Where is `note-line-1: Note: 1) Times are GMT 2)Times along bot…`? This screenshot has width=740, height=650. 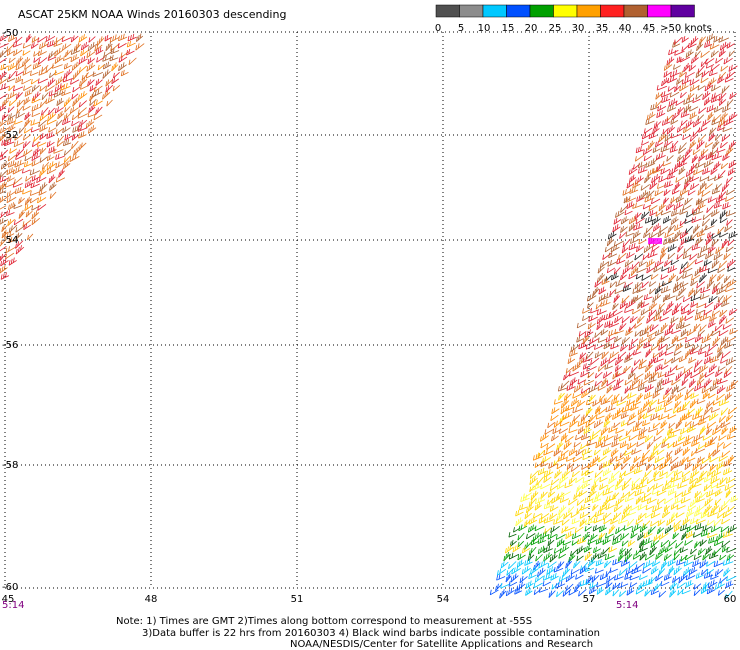
note-line-1: Note: 1) Times are GMT 2)Times along bot… is located at coordinates (324, 621).